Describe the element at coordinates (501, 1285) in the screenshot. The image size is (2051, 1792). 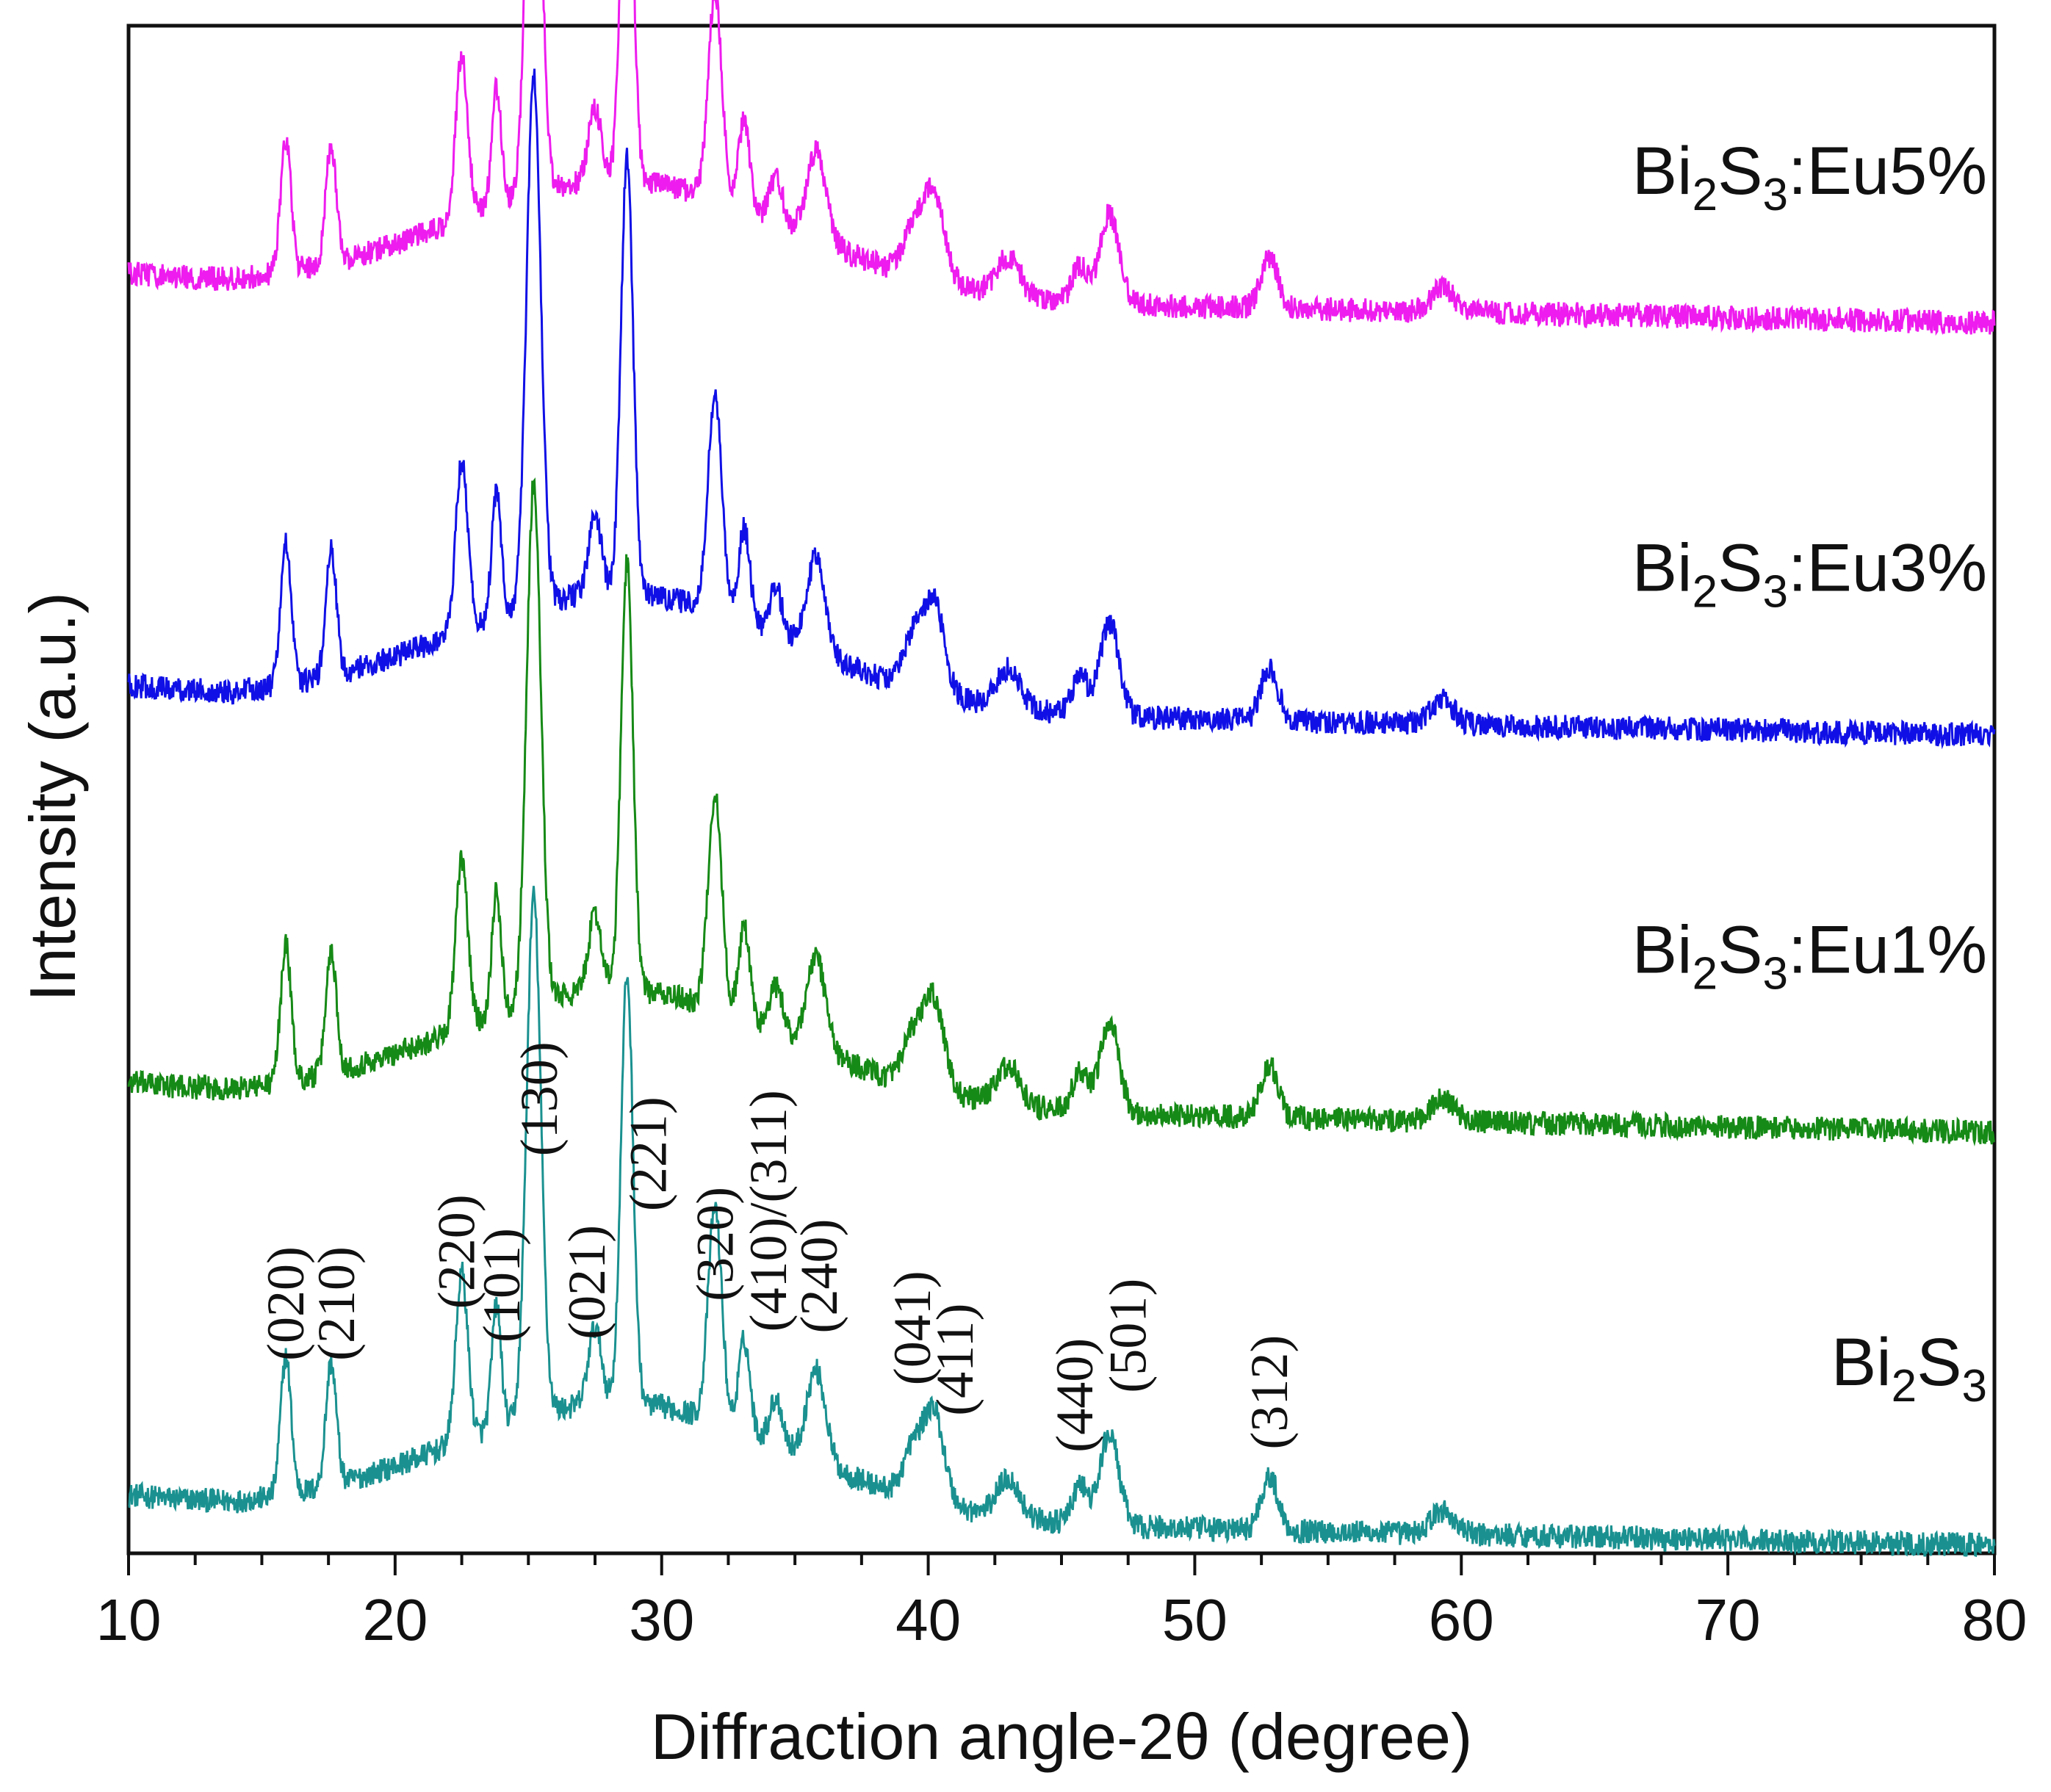
I see `hkl-label: (101)` at that location.